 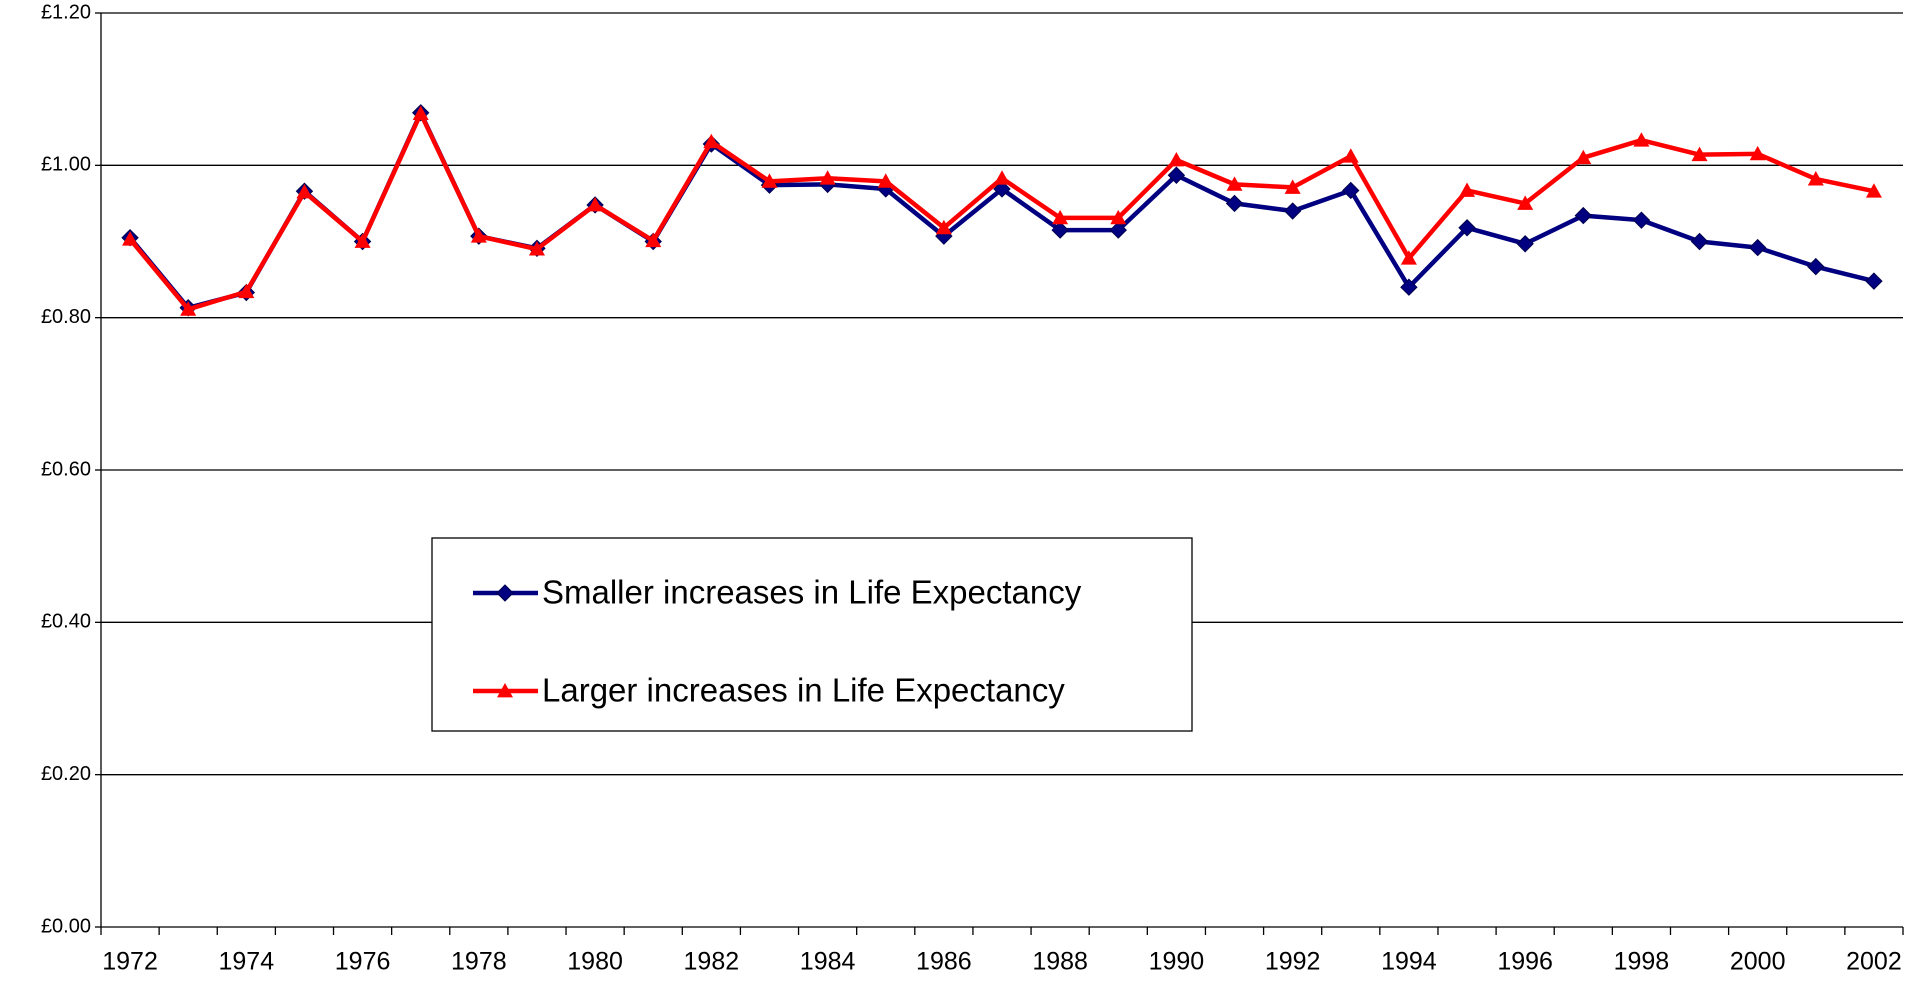 What do you see at coordinates (66, 469) in the screenshot?
I see `y-tick-label: £0.60` at bounding box center [66, 469].